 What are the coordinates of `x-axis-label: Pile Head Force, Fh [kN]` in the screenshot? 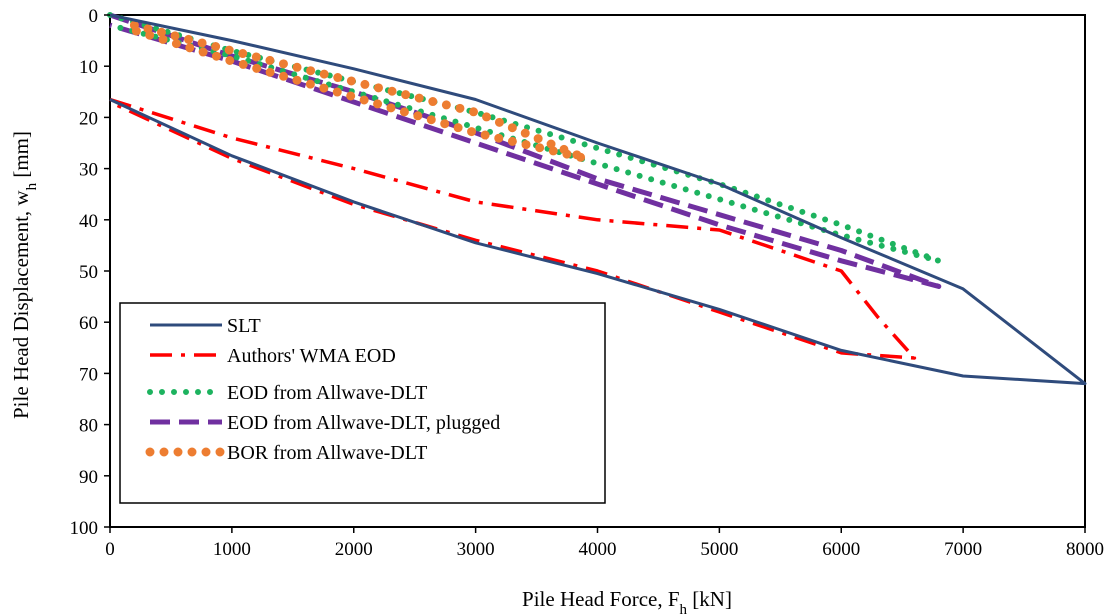 It's located at (627, 601).